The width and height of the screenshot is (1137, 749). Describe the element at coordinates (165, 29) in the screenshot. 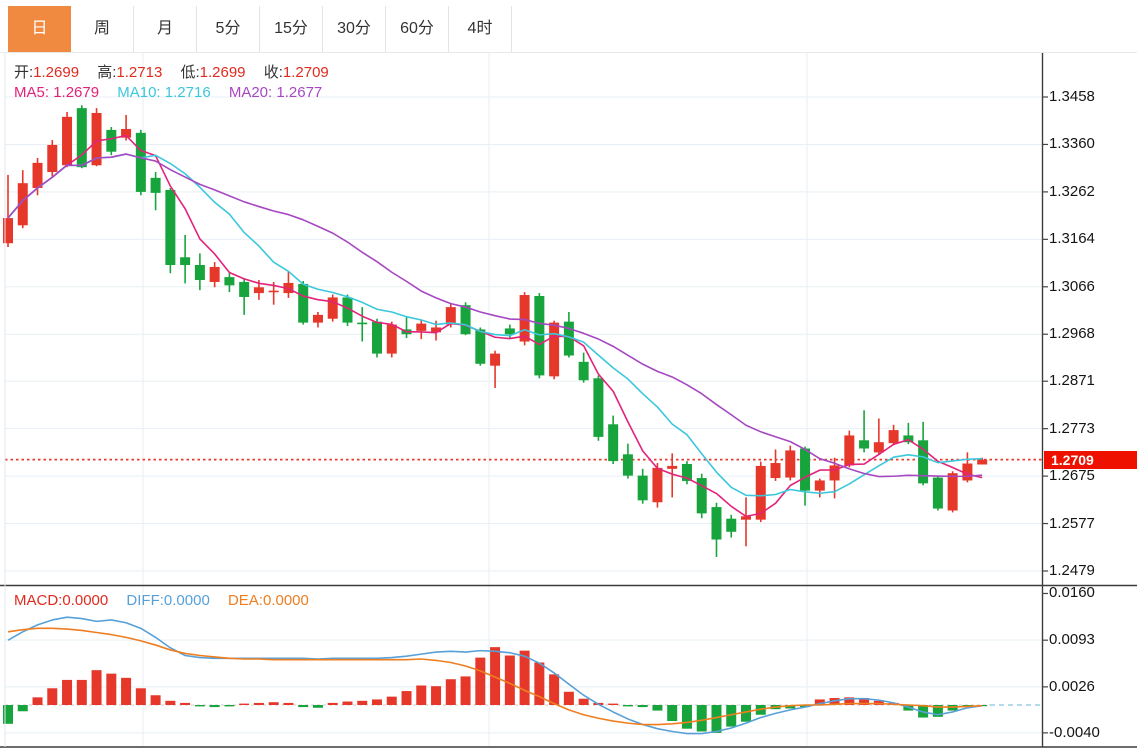

I see `tab-month: 月` at that location.